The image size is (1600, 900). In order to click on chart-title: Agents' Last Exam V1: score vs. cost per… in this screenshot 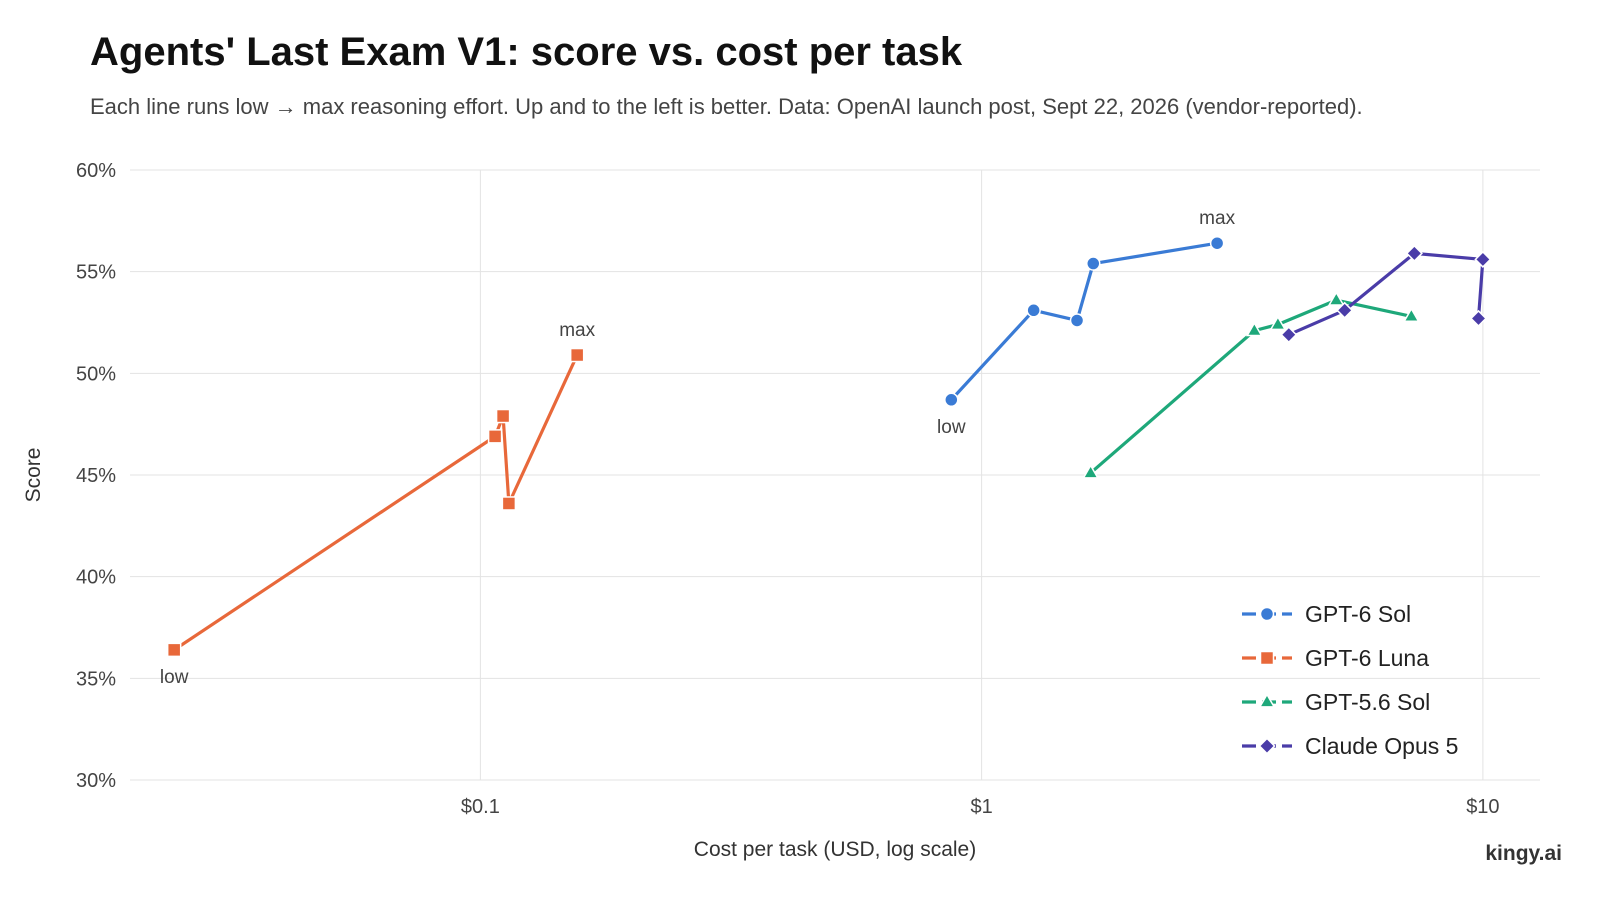, I will do `click(526, 52)`.